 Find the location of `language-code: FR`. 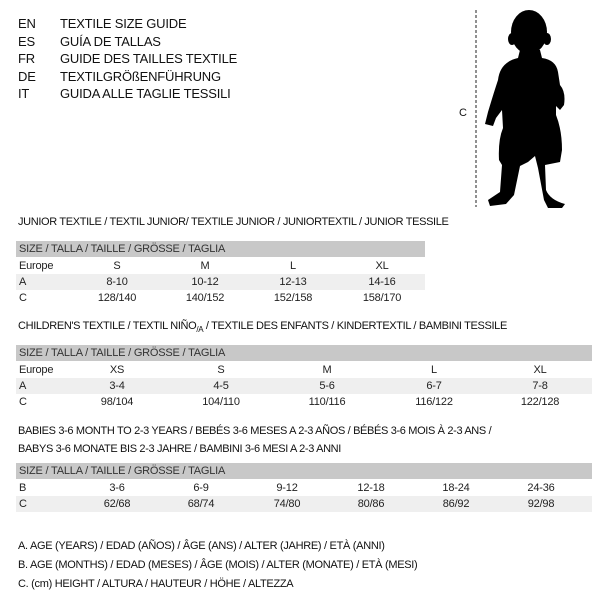

language-code: FR is located at coordinates (26, 58).